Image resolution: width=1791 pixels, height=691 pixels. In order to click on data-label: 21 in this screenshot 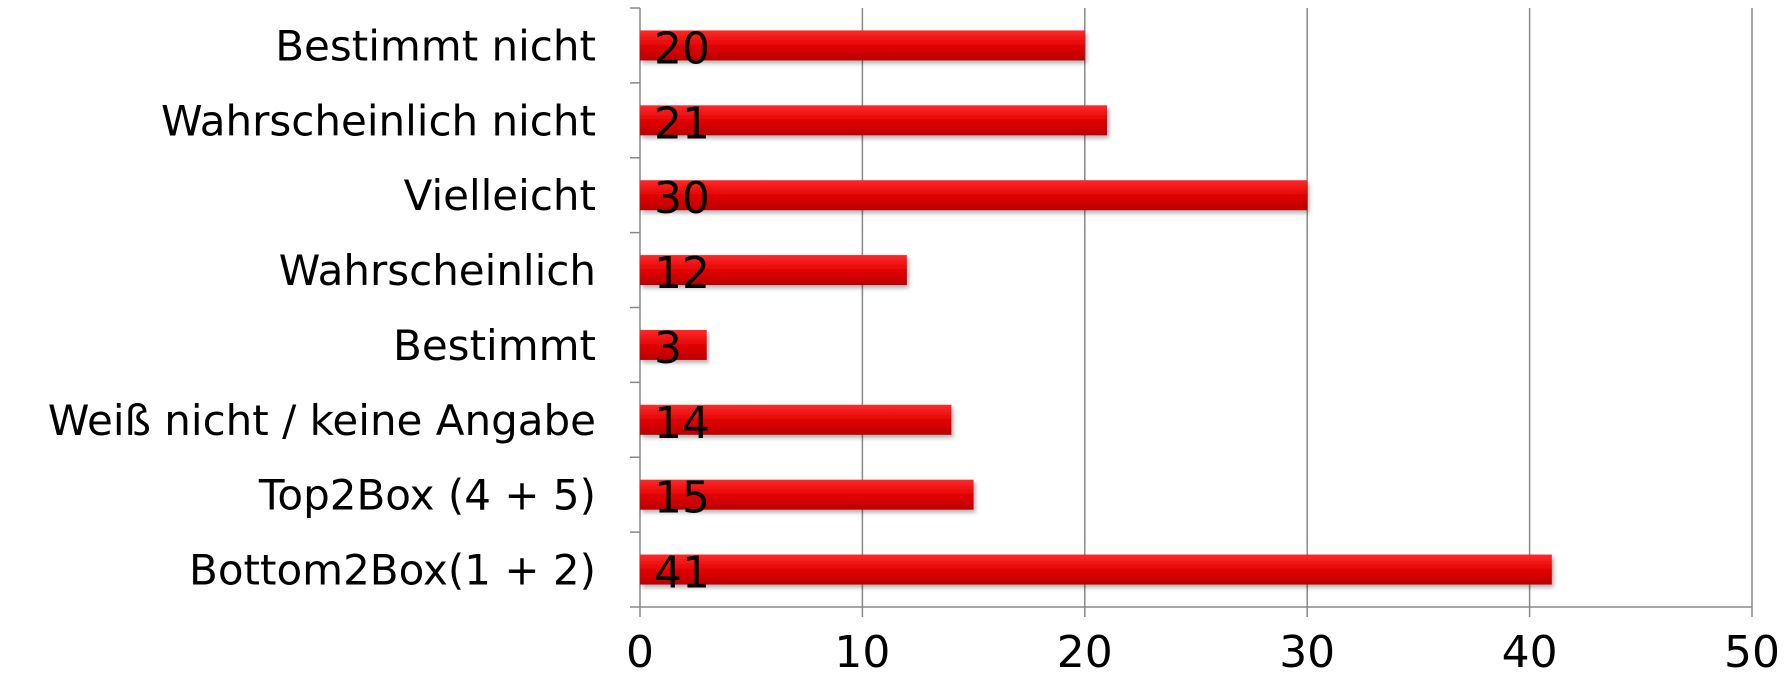, I will do `click(682, 123)`.